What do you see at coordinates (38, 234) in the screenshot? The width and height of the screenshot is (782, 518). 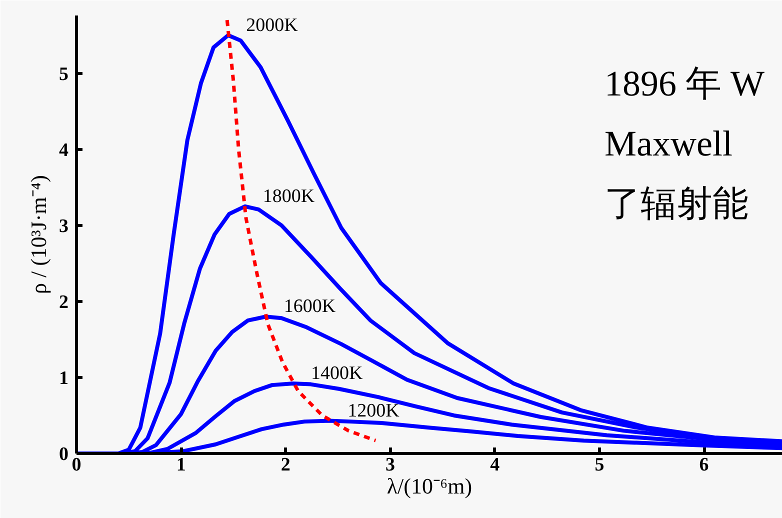 I see `y-axis-title: ρ / (10³J·m⁻⁴)` at bounding box center [38, 234].